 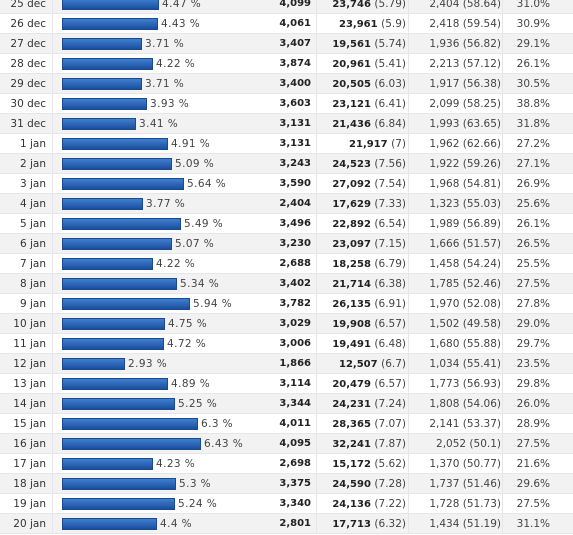 What do you see at coordinates (351, 204) in the screenshot?
I see `pageviews-value: 17,629` at bounding box center [351, 204].